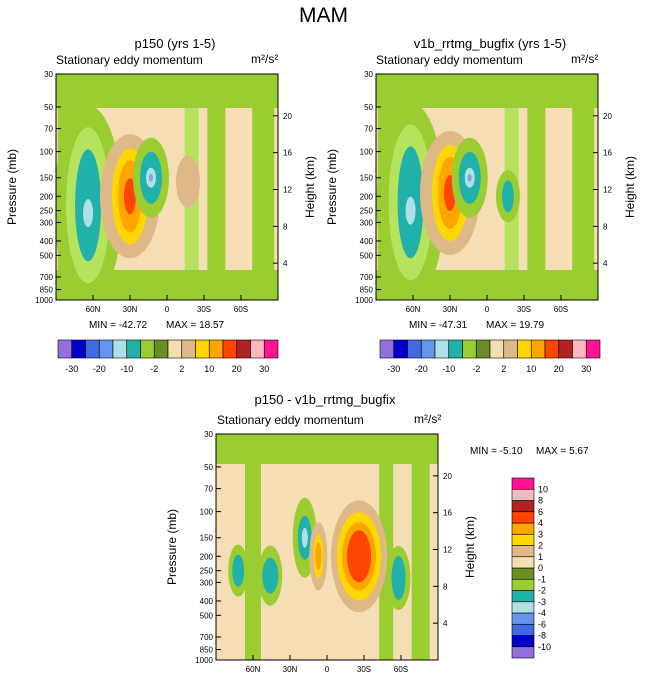 The image size is (647, 683). What do you see at coordinates (447, 550) in the screenshot?
I see `z-tick-label: 12` at bounding box center [447, 550].